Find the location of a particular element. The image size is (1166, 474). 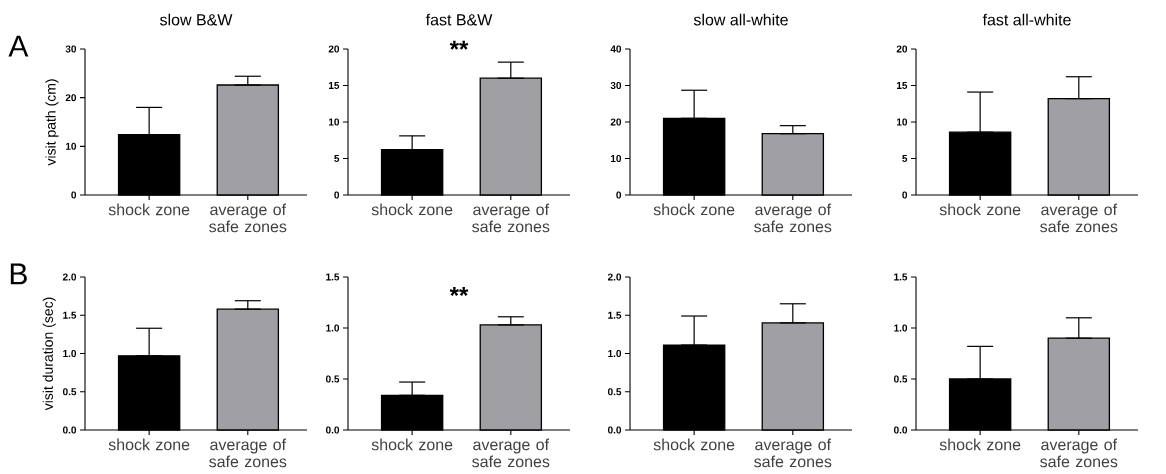

chart-title: fast all-white is located at coordinates (1026, 19).